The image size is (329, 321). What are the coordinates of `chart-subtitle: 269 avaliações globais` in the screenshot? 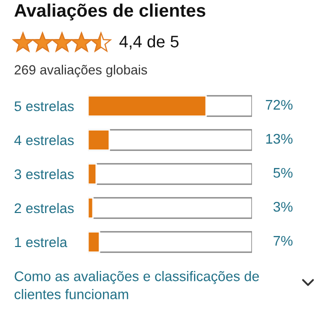 It's located at (81, 71).